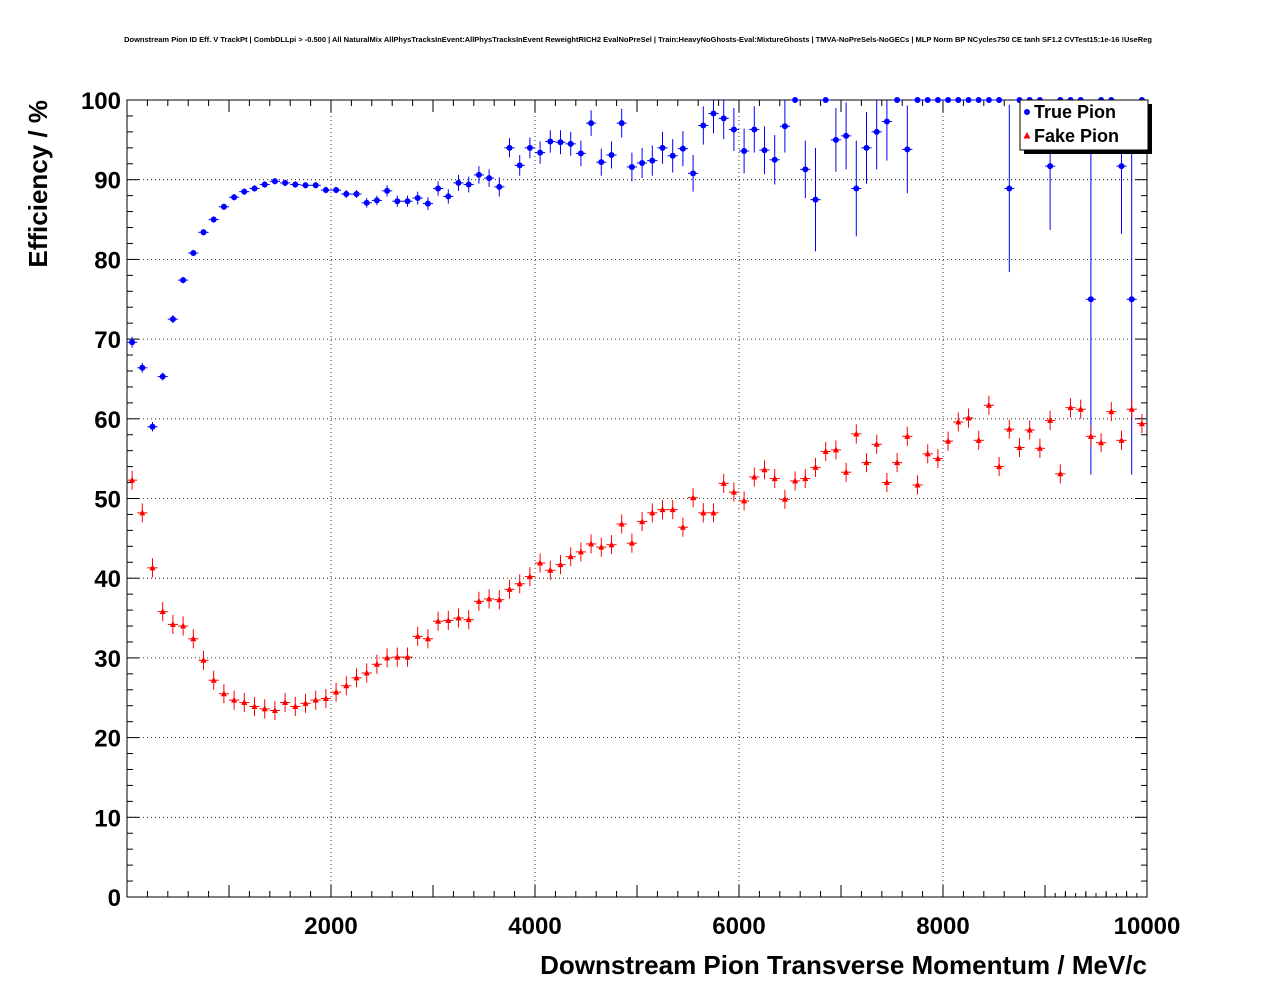  What do you see at coordinates (1027, 112) in the screenshot?
I see `legend-true-pion-marker` at bounding box center [1027, 112].